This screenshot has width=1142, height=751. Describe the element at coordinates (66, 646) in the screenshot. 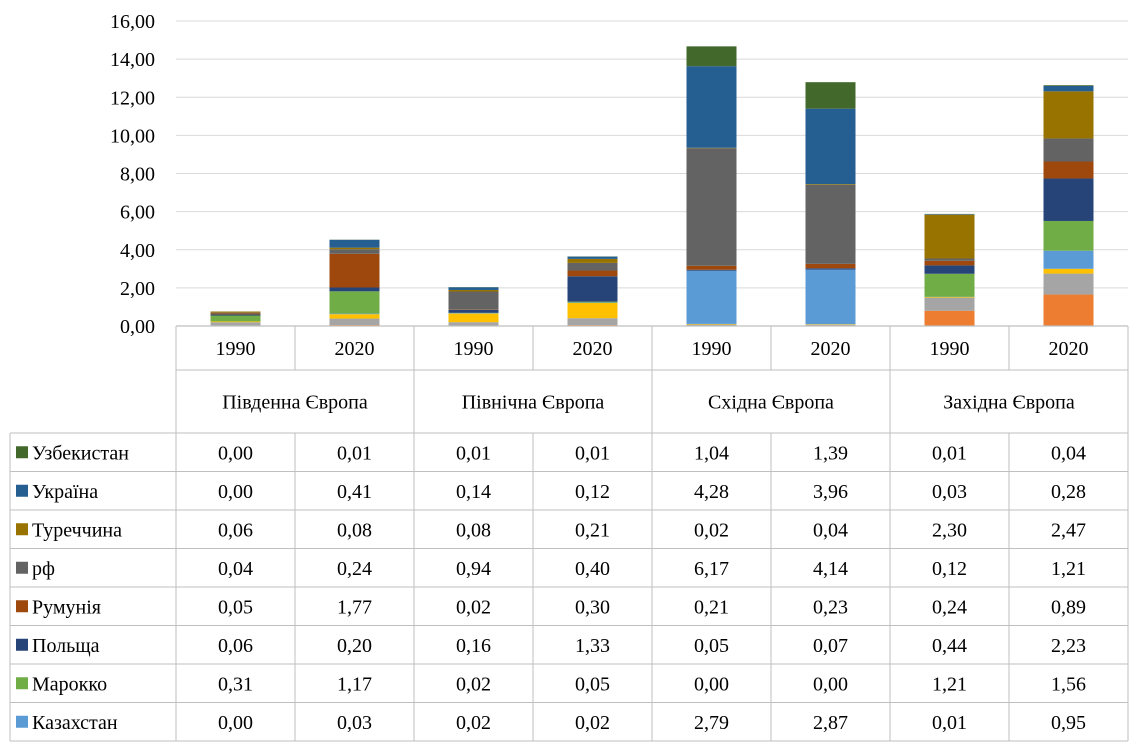

I see `legend-label: Польща` at that location.